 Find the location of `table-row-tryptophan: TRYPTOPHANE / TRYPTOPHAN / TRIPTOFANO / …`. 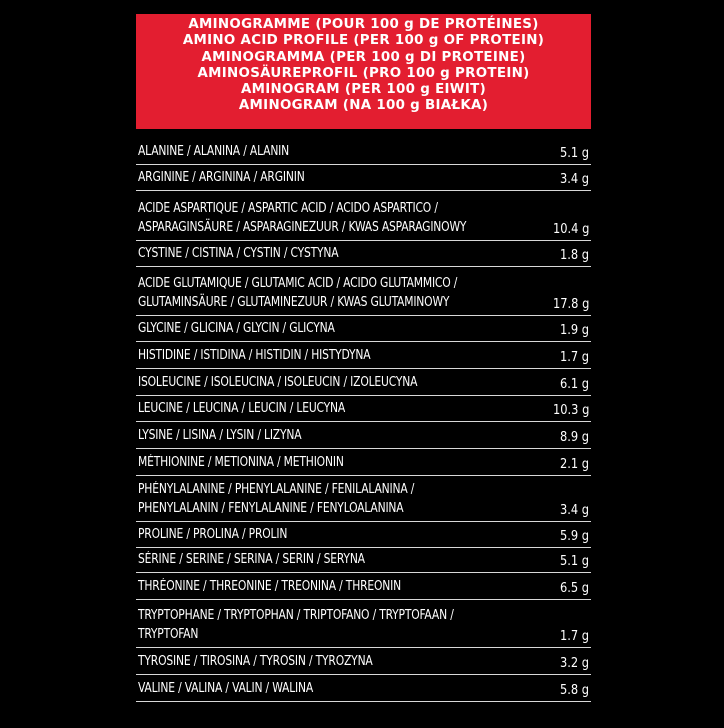

table-row-tryptophan: TRYPTOPHANE / TRYPTOPHAN / TRIPTOFANO / … is located at coordinates (363, 624).